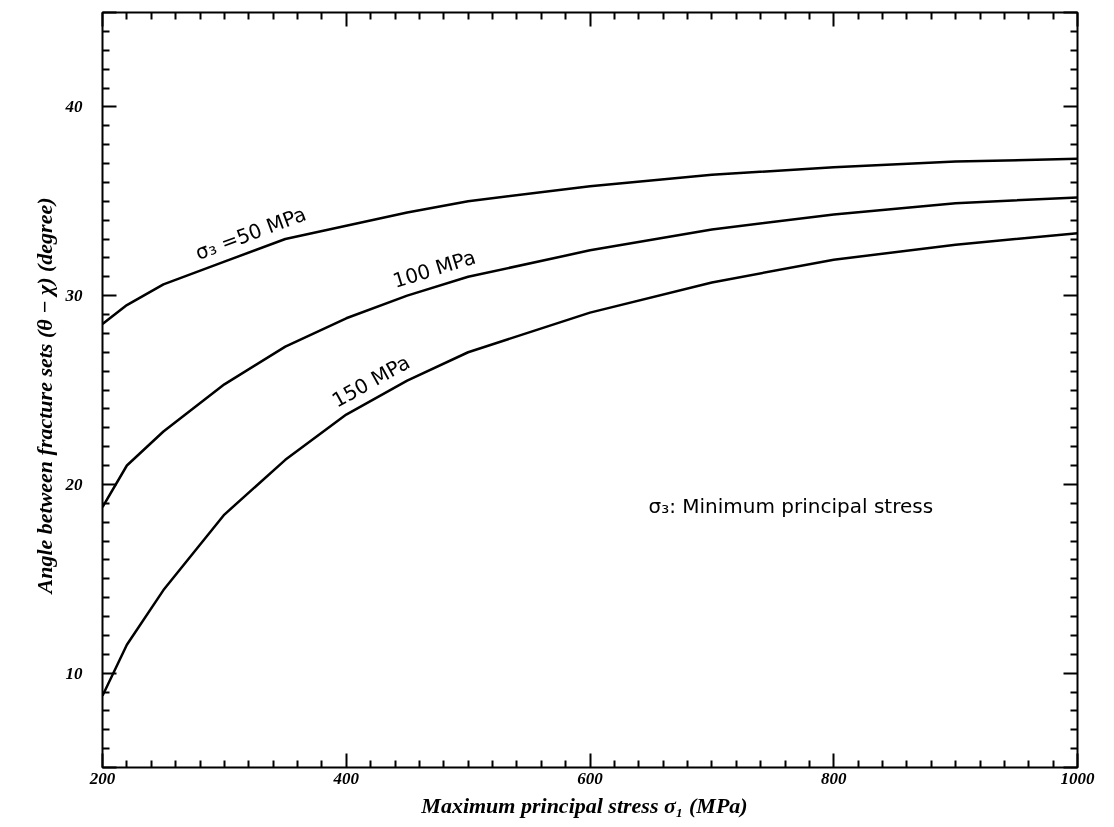  I want to click on x-tick-label: 400, so click(346, 778).